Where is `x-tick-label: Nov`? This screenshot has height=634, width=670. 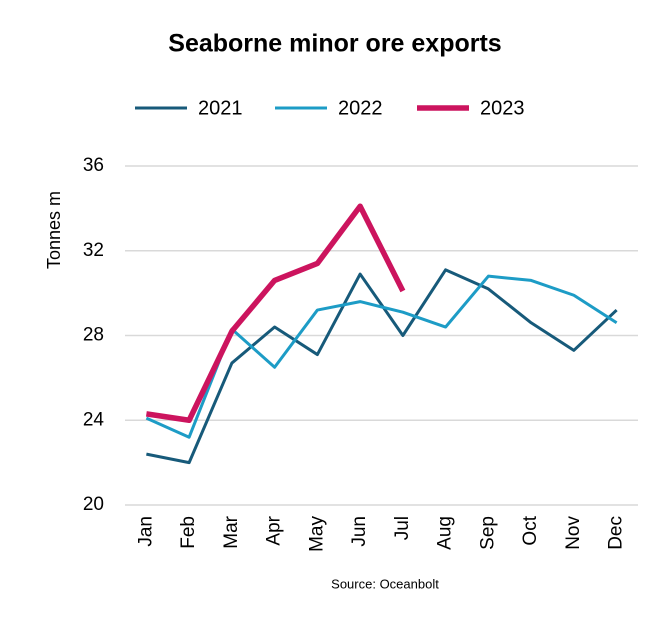
x-tick-label: Nov is located at coordinates (573, 533).